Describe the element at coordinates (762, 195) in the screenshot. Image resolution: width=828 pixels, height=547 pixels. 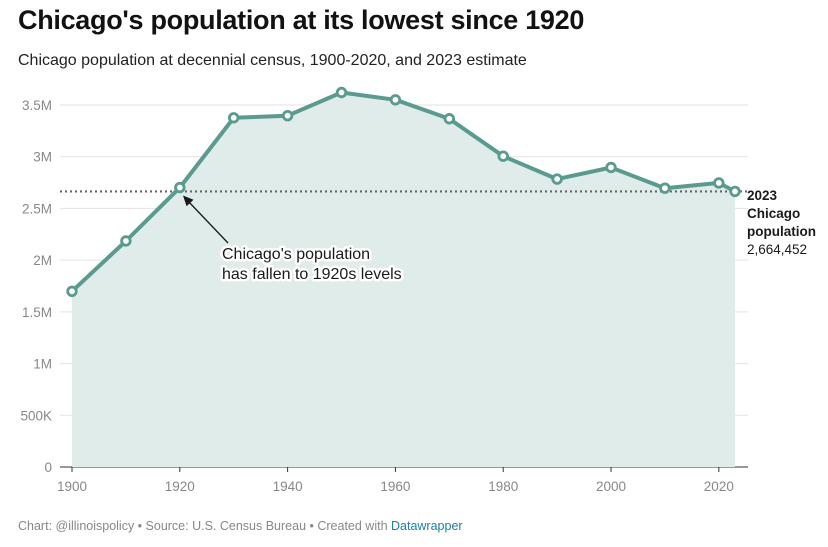
I see `end-label-line-1: 2023` at that location.